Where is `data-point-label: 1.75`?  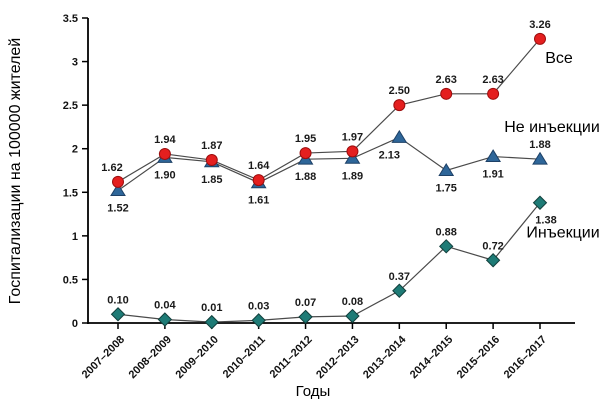
data-point-label: 1.75 is located at coordinates (446, 189).